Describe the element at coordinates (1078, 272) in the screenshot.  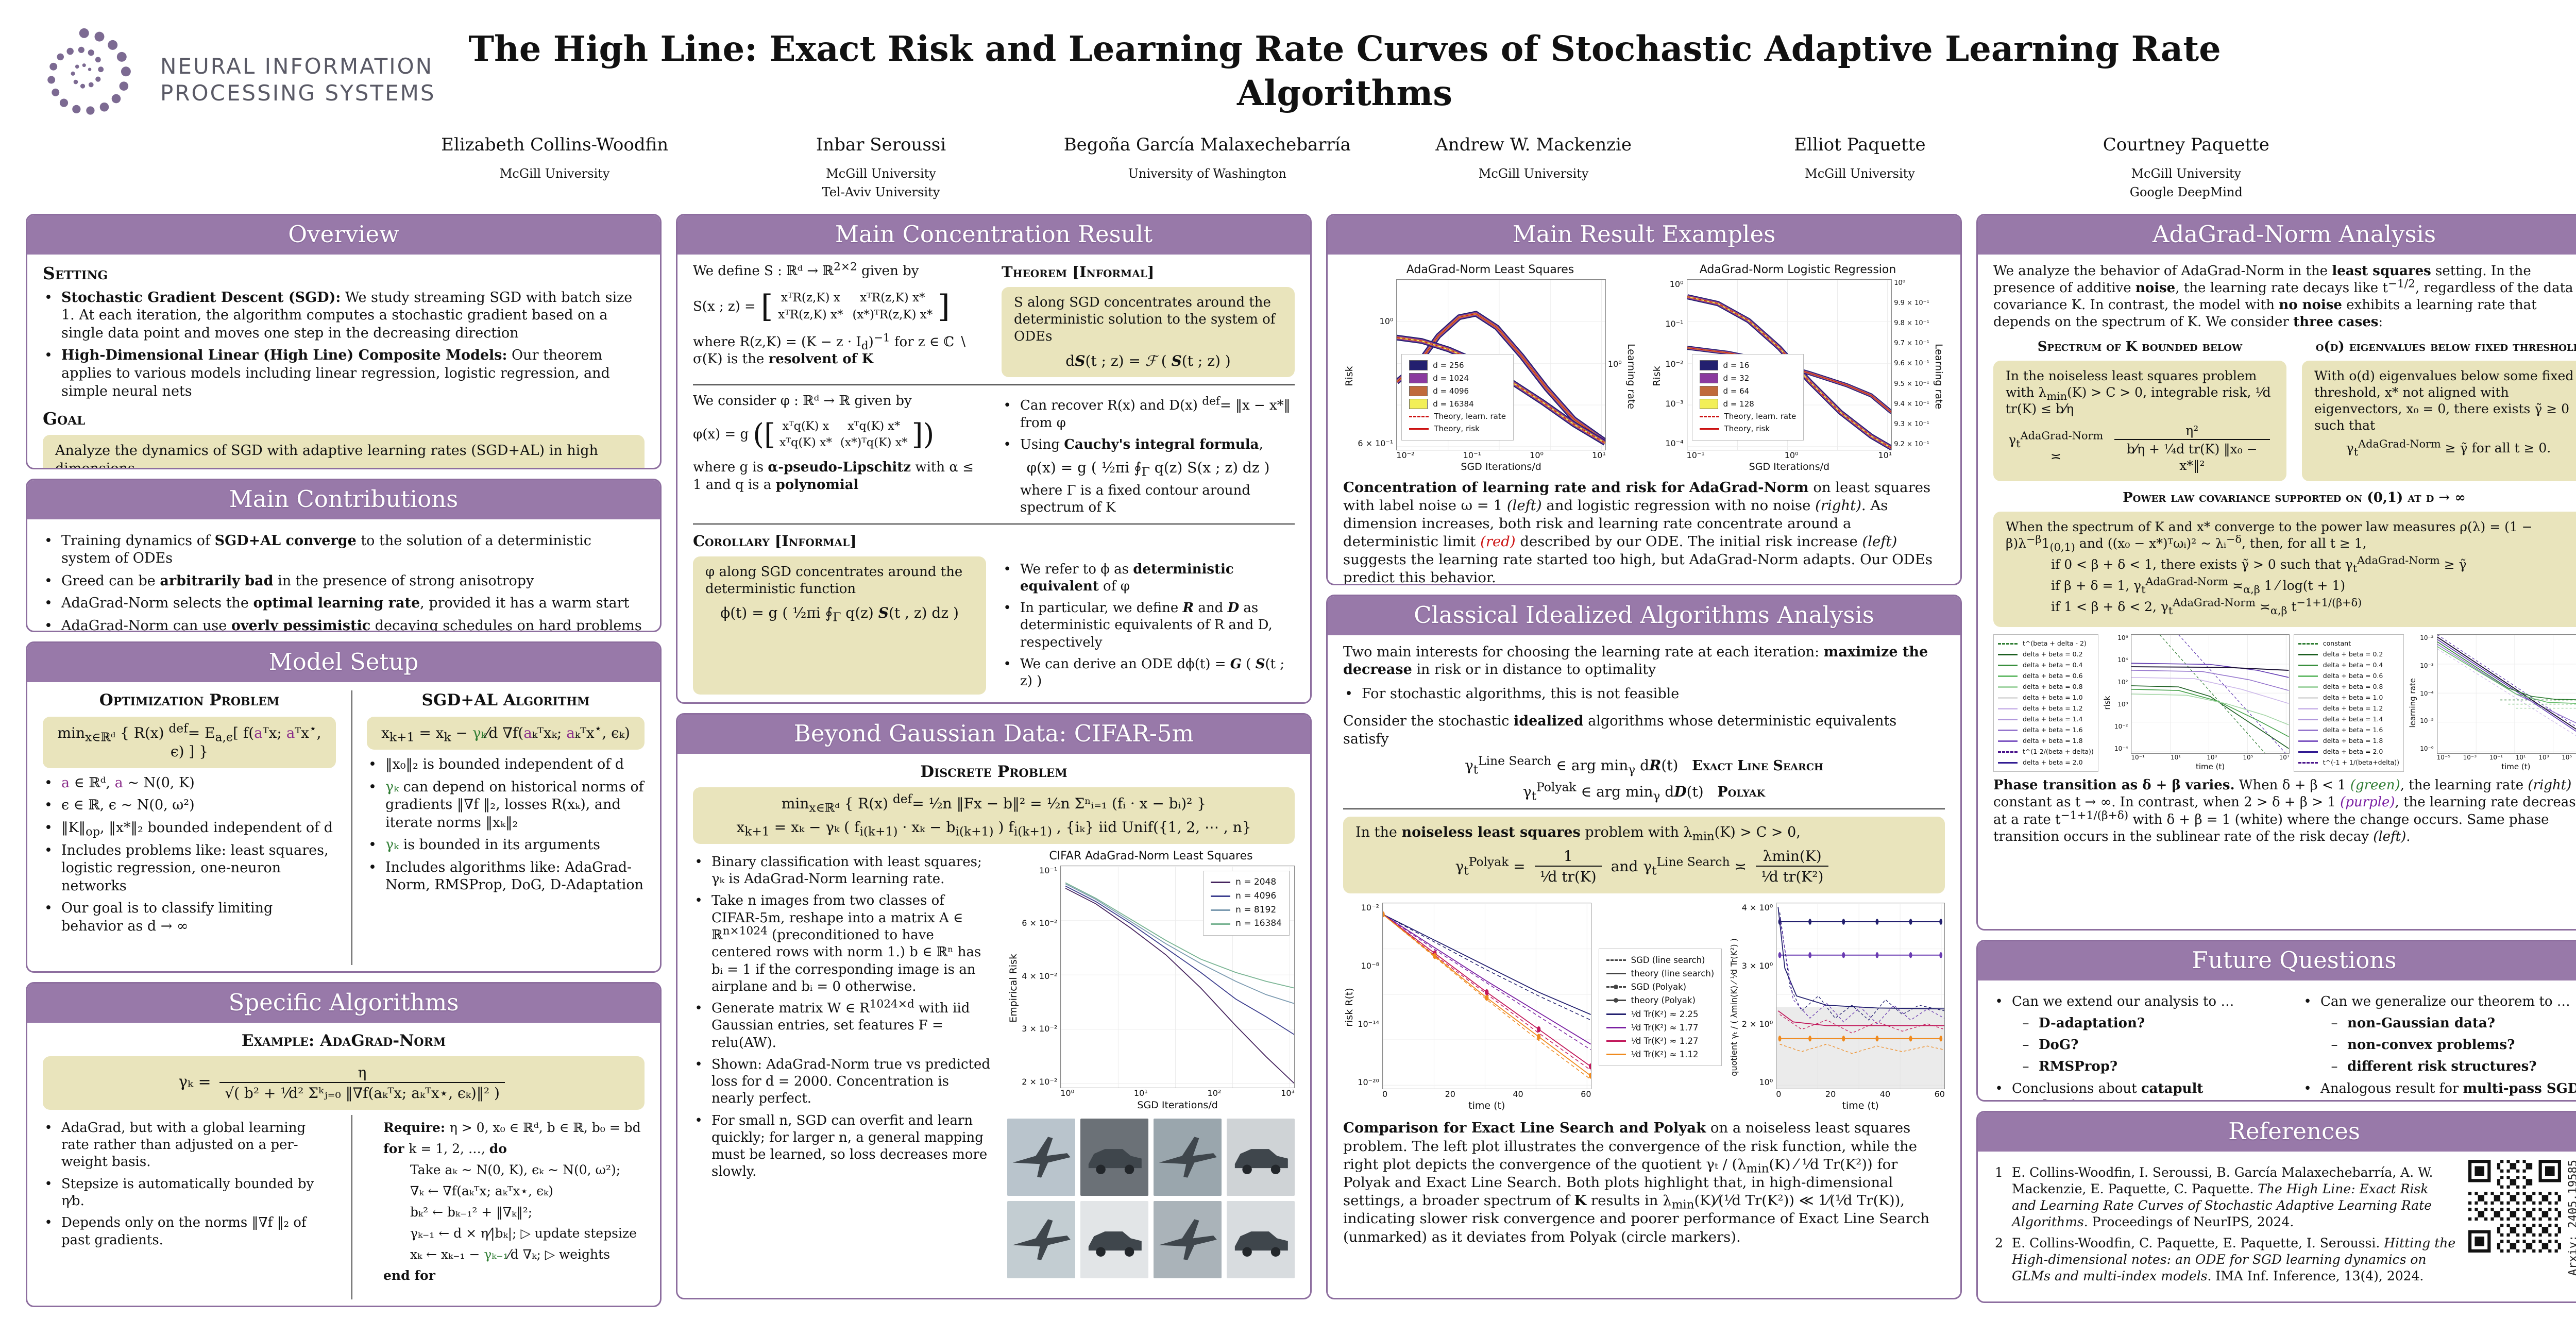
I see `theorem-label: Theorem [Informal]` at that location.